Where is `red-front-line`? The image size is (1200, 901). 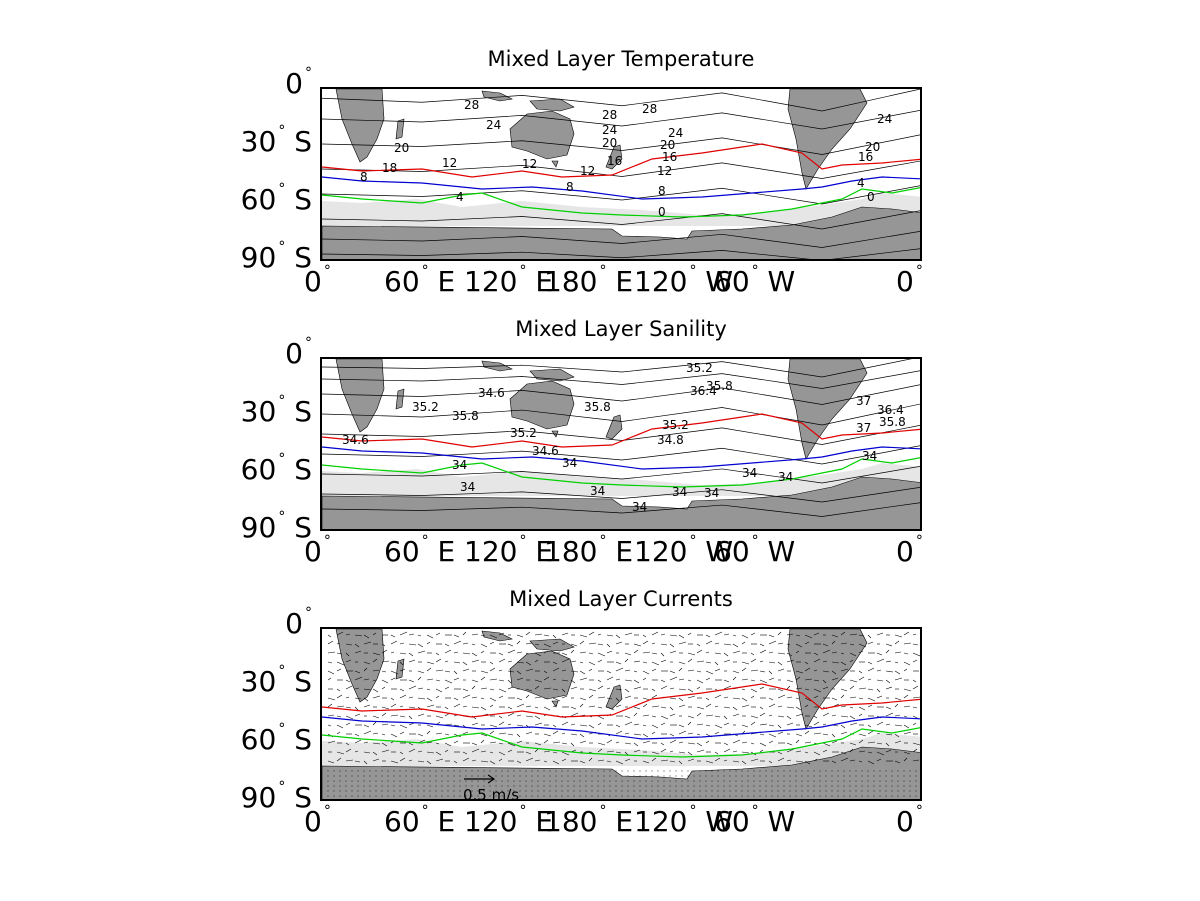
red-front-line is located at coordinates (621, 700).